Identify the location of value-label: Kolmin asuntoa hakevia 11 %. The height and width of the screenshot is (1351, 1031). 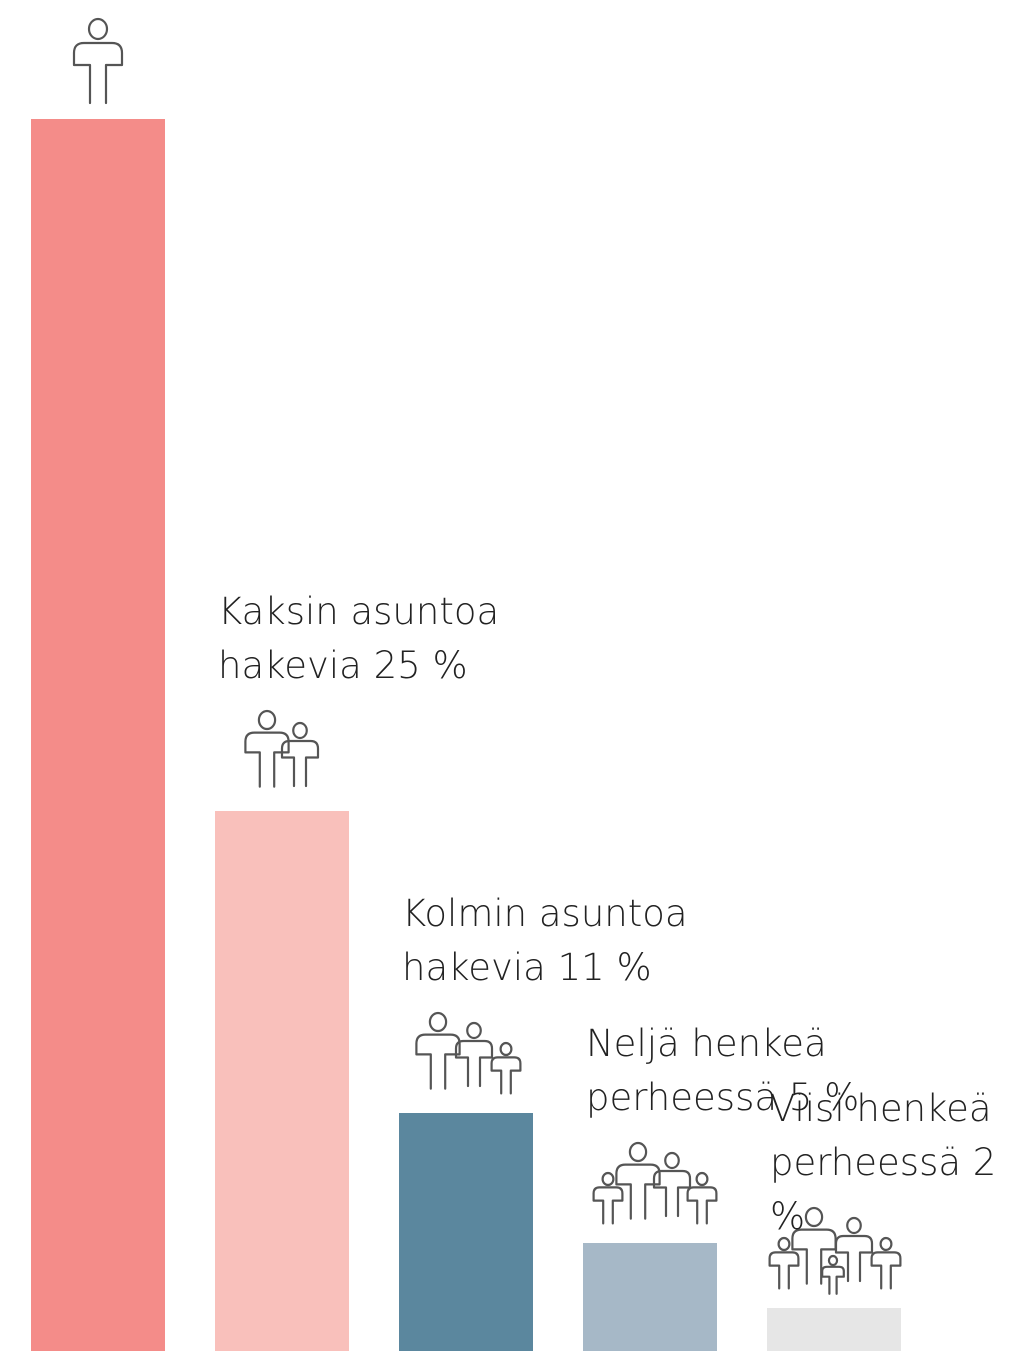
(545, 941).